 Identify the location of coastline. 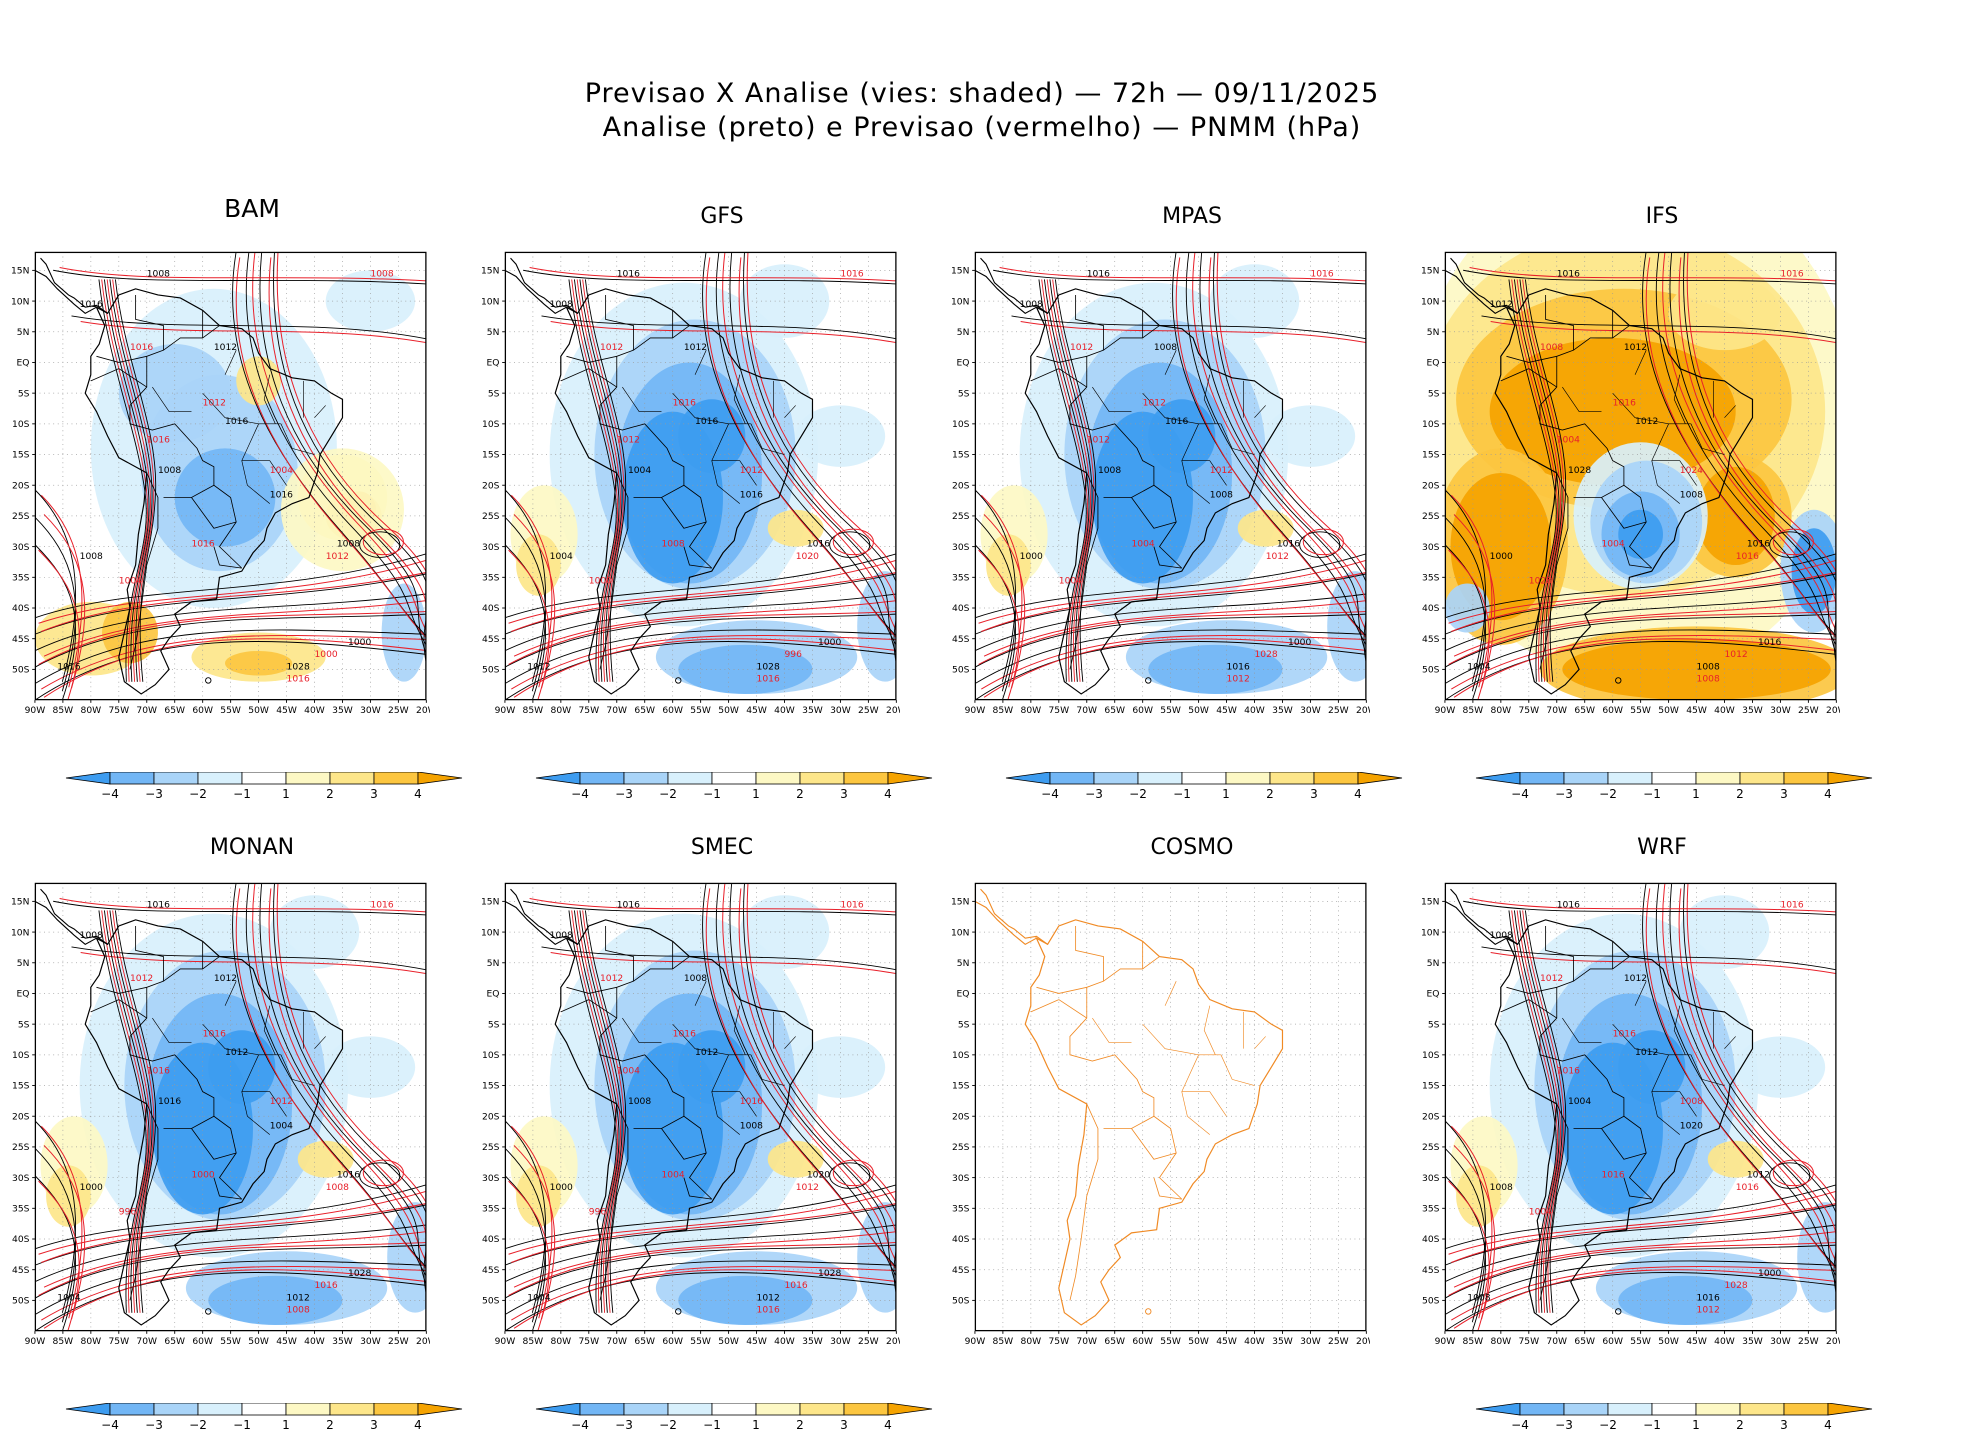
(544, 916).